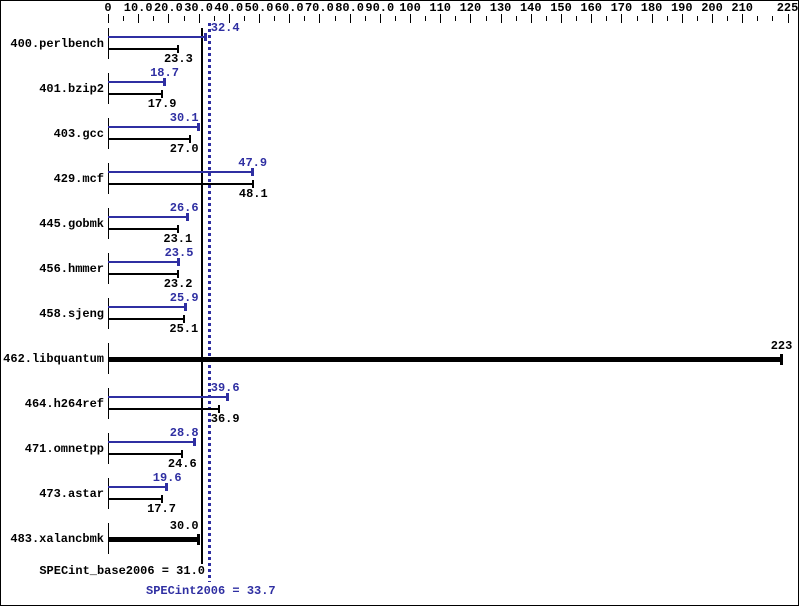  I want to click on base-value-label: 17.7, so click(161, 509).